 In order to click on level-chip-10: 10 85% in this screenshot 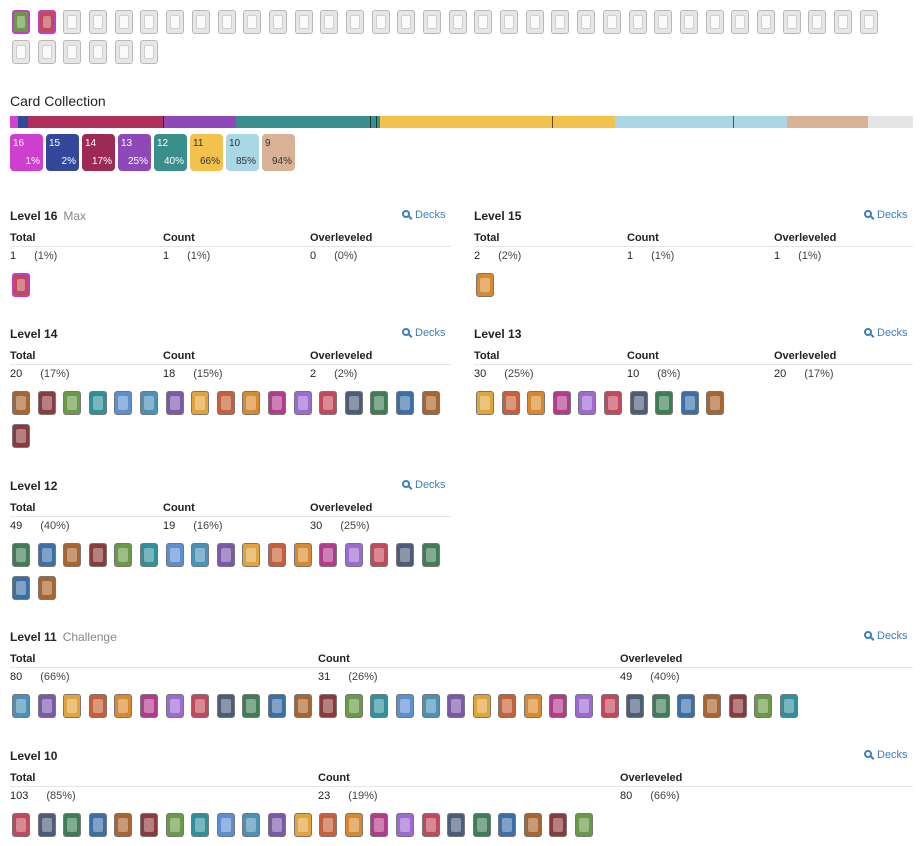, I will do `click(242, 152)`.